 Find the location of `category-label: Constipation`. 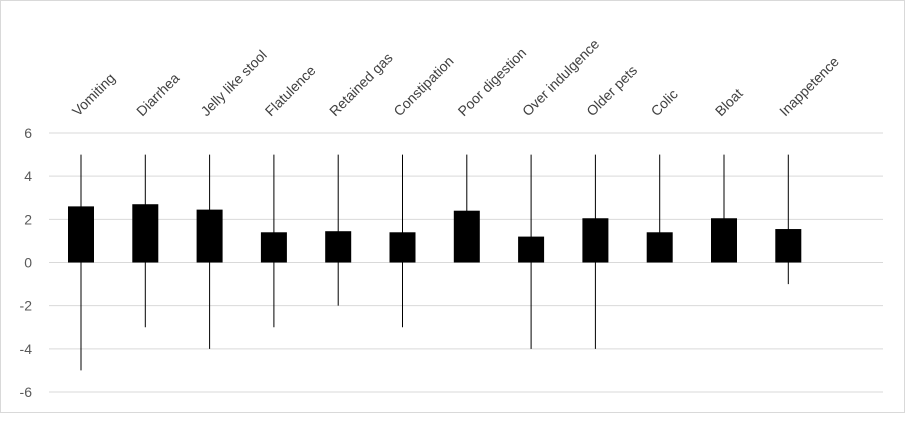

category-label: Constipation is located at coordinates (423, 86).